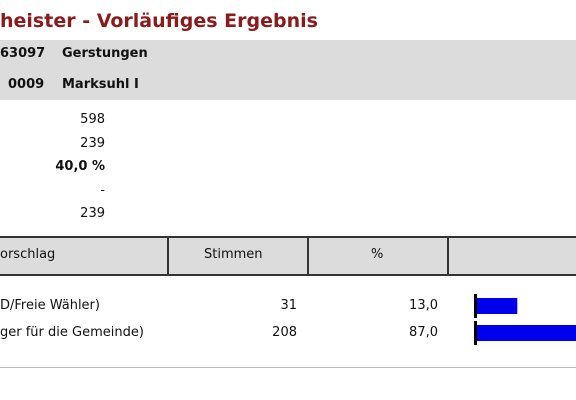 This screenshot has height=400, width=576. Describe the element at coordinates (50, 305) in the screenshot. I see `party-name: D/Freie Wähler)` at that location.